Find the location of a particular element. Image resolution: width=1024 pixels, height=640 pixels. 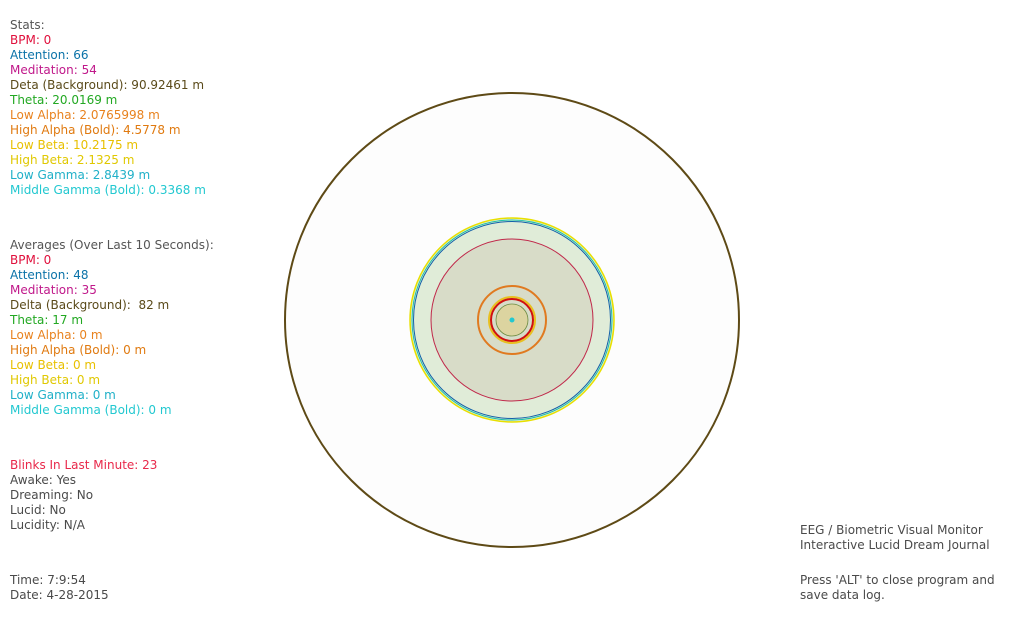

dreaming-text: Dreaming: No is located at coordinates (52, 495).